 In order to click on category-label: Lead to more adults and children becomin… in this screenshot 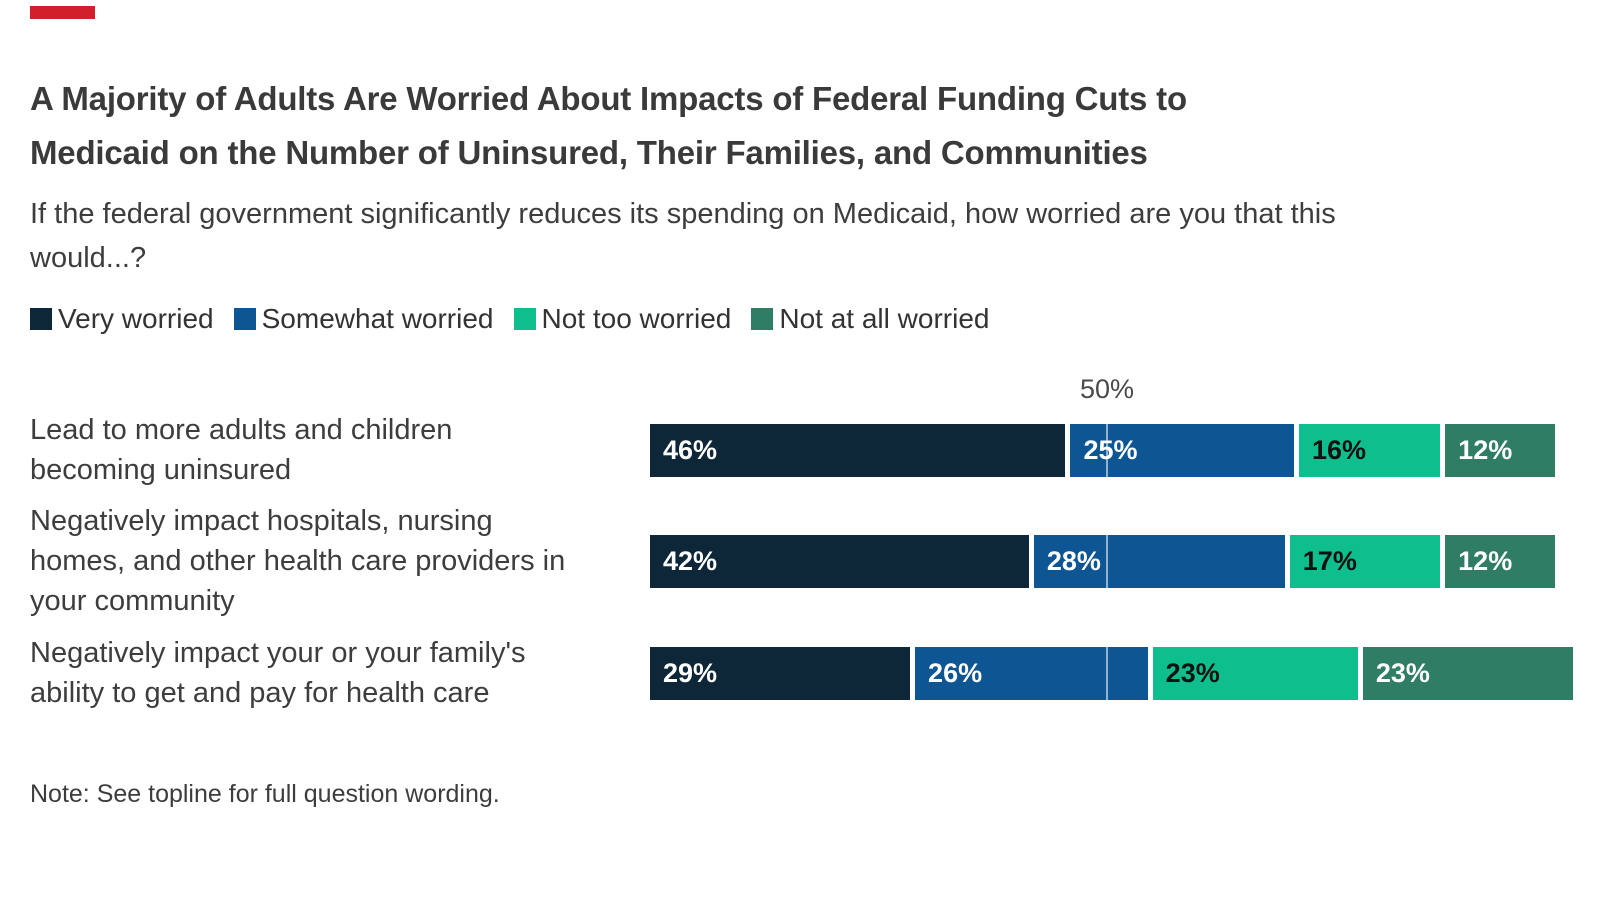, I will do `click(241, 450)`.